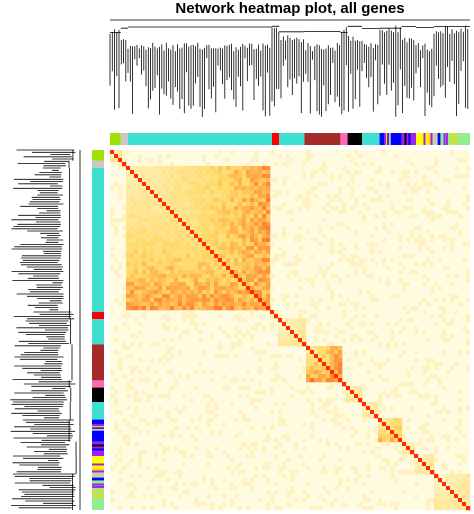 Image resolution: width=474 pixels, height=514 pixels. Describe the element at coordinates (98, 155) in the screenshot. I see `left-colorbar-segment` at that location.